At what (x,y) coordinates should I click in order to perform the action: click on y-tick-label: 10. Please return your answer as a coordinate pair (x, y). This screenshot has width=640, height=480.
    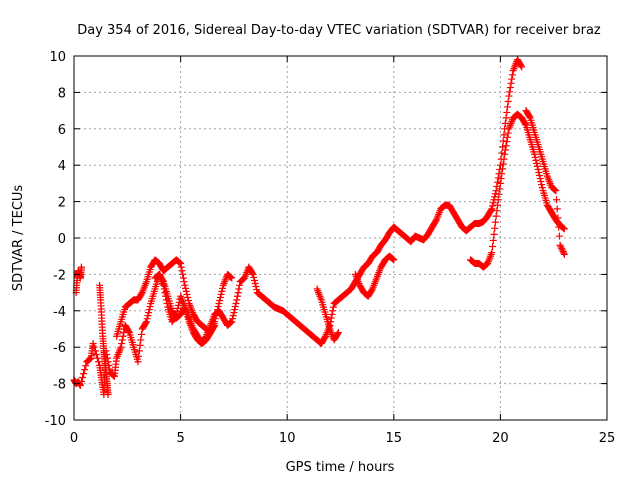
    Looking at the image, I should click on (57, 57).